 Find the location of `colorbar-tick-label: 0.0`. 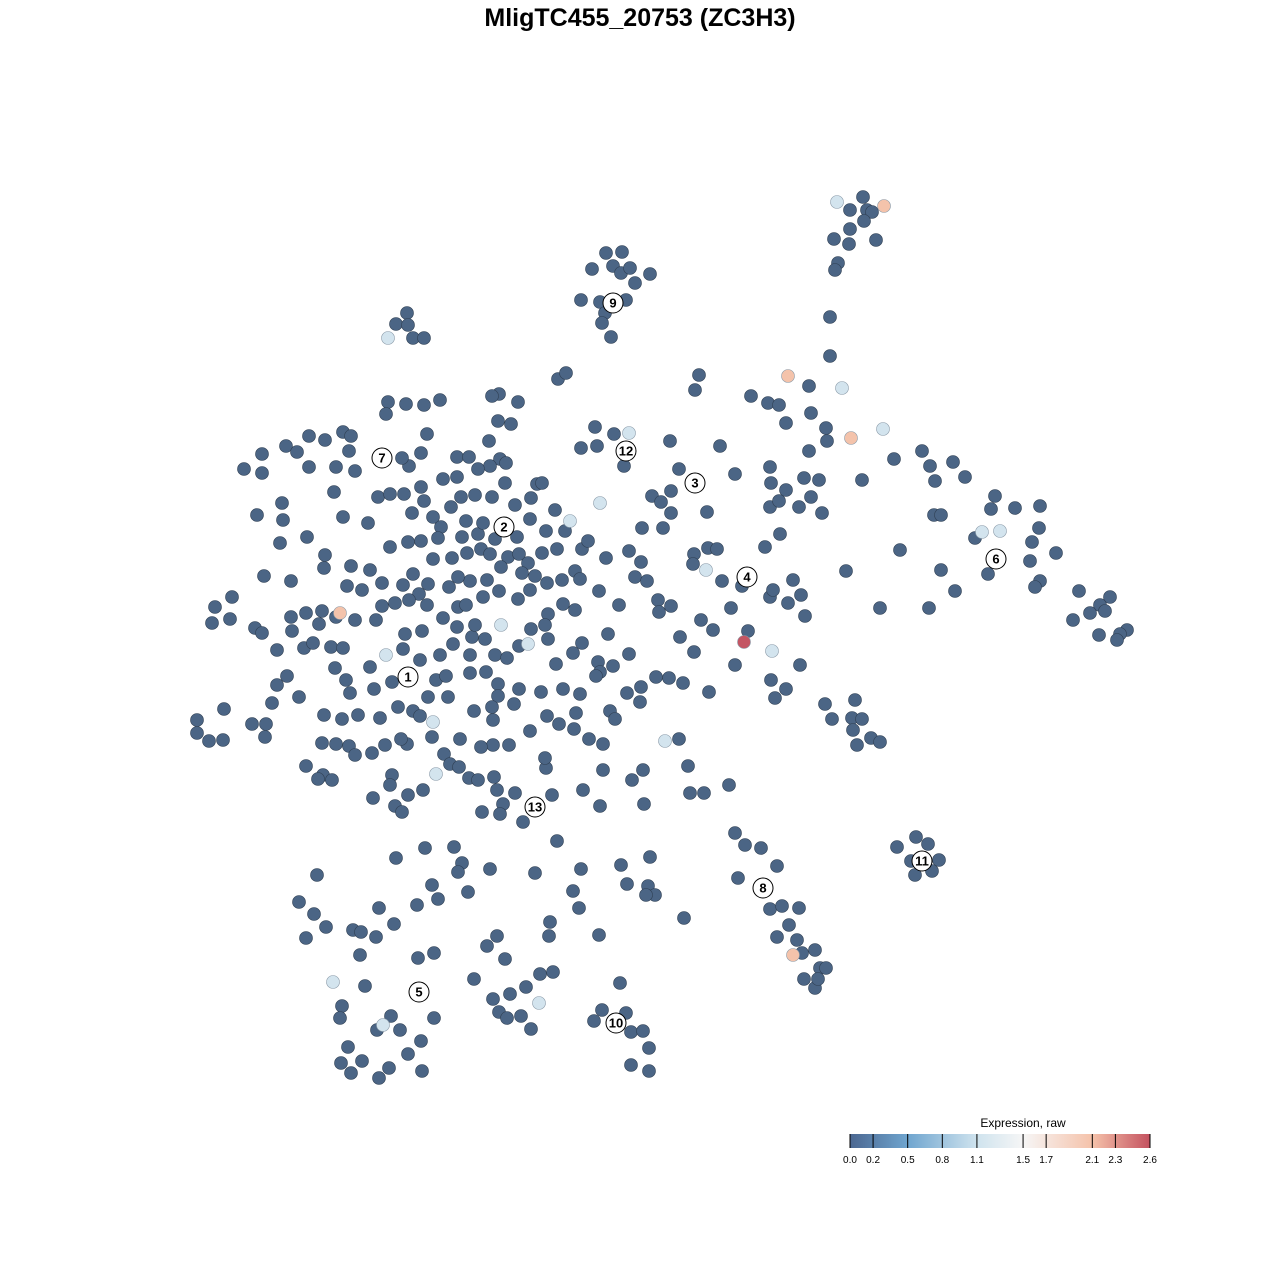

colorbar-tick-label: 0.0 is located at coordinates (850, 1160).